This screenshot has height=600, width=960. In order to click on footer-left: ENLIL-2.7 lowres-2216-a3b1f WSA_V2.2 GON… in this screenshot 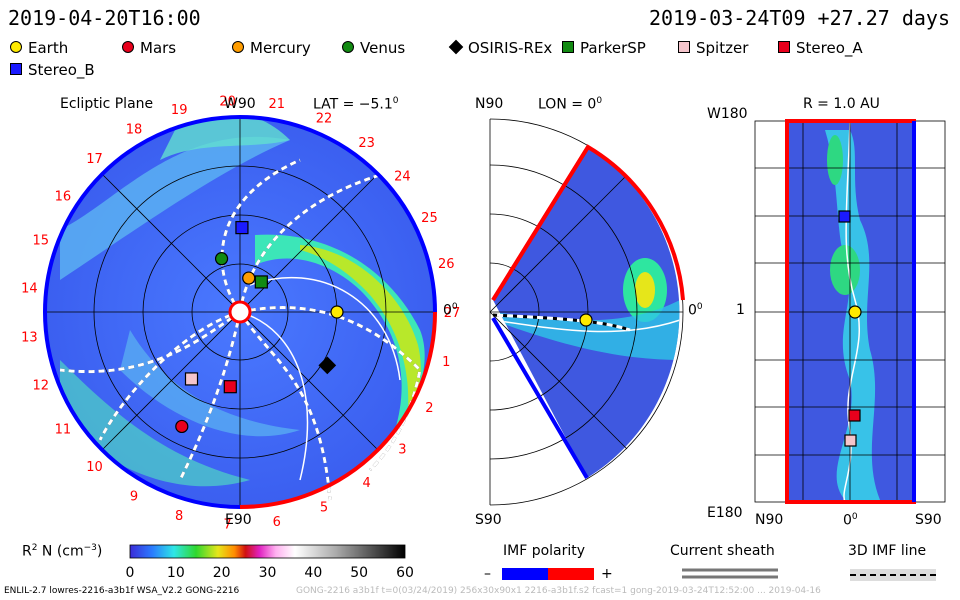, I will do `click(122, 591)`.